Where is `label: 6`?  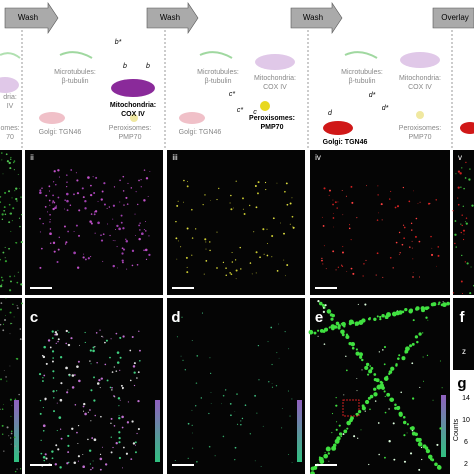
label: 6 is located at coordinates (466, 442).